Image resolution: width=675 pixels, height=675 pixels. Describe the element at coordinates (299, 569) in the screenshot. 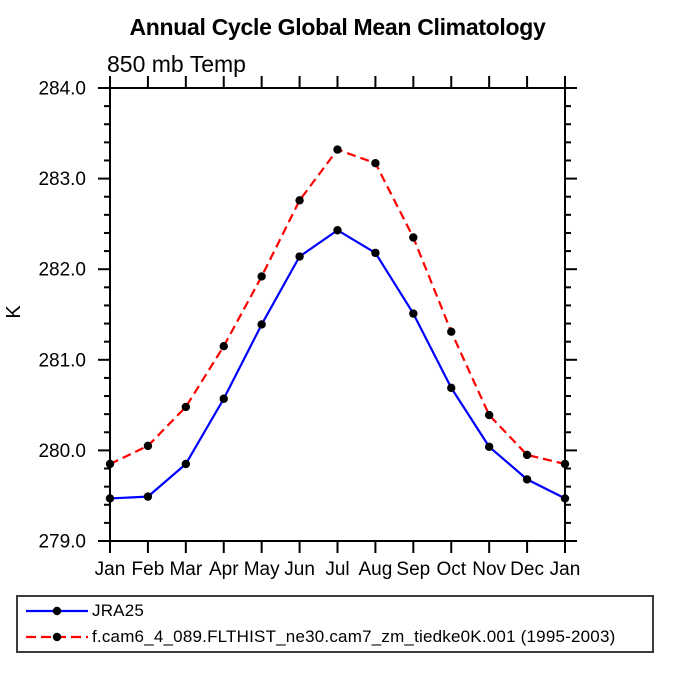

I see `x-tick-label: Jun` at that location.